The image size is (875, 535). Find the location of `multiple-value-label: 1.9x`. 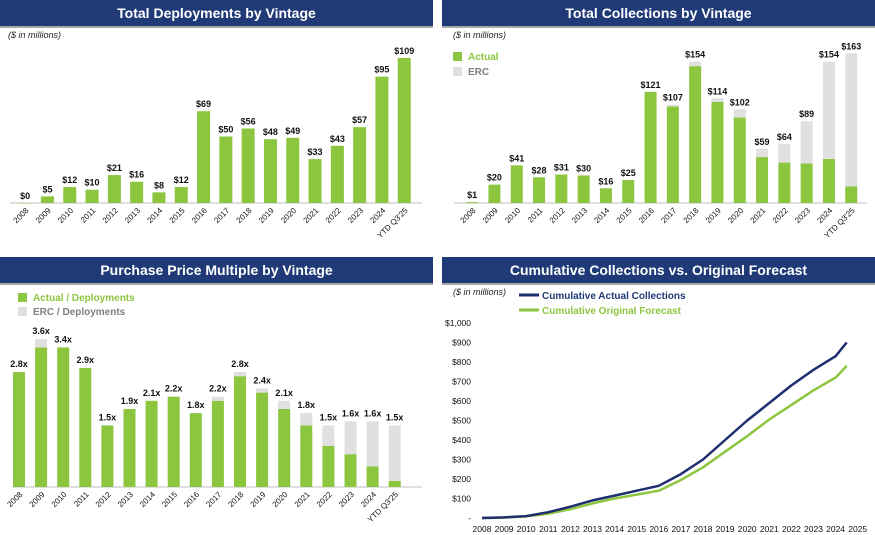

multiple-value-label: 1.9x is located at coordinates (130, 401).